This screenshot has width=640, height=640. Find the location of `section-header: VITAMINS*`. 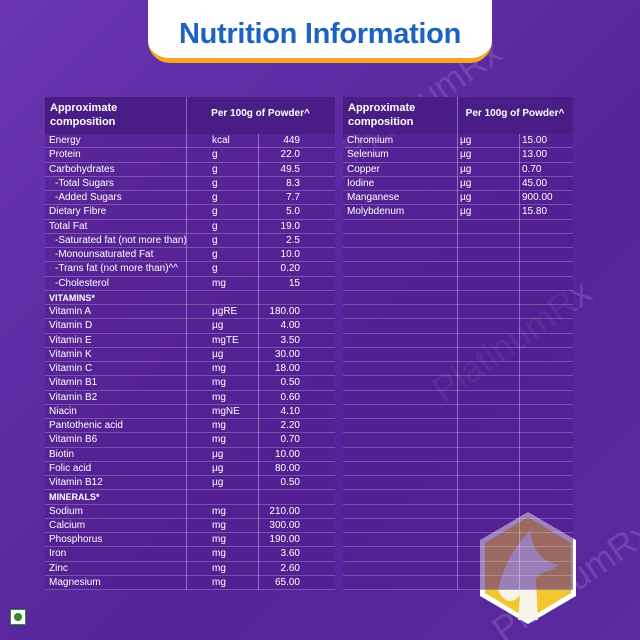

section-header: VITAMINS* is located at coordinates (72, 297).